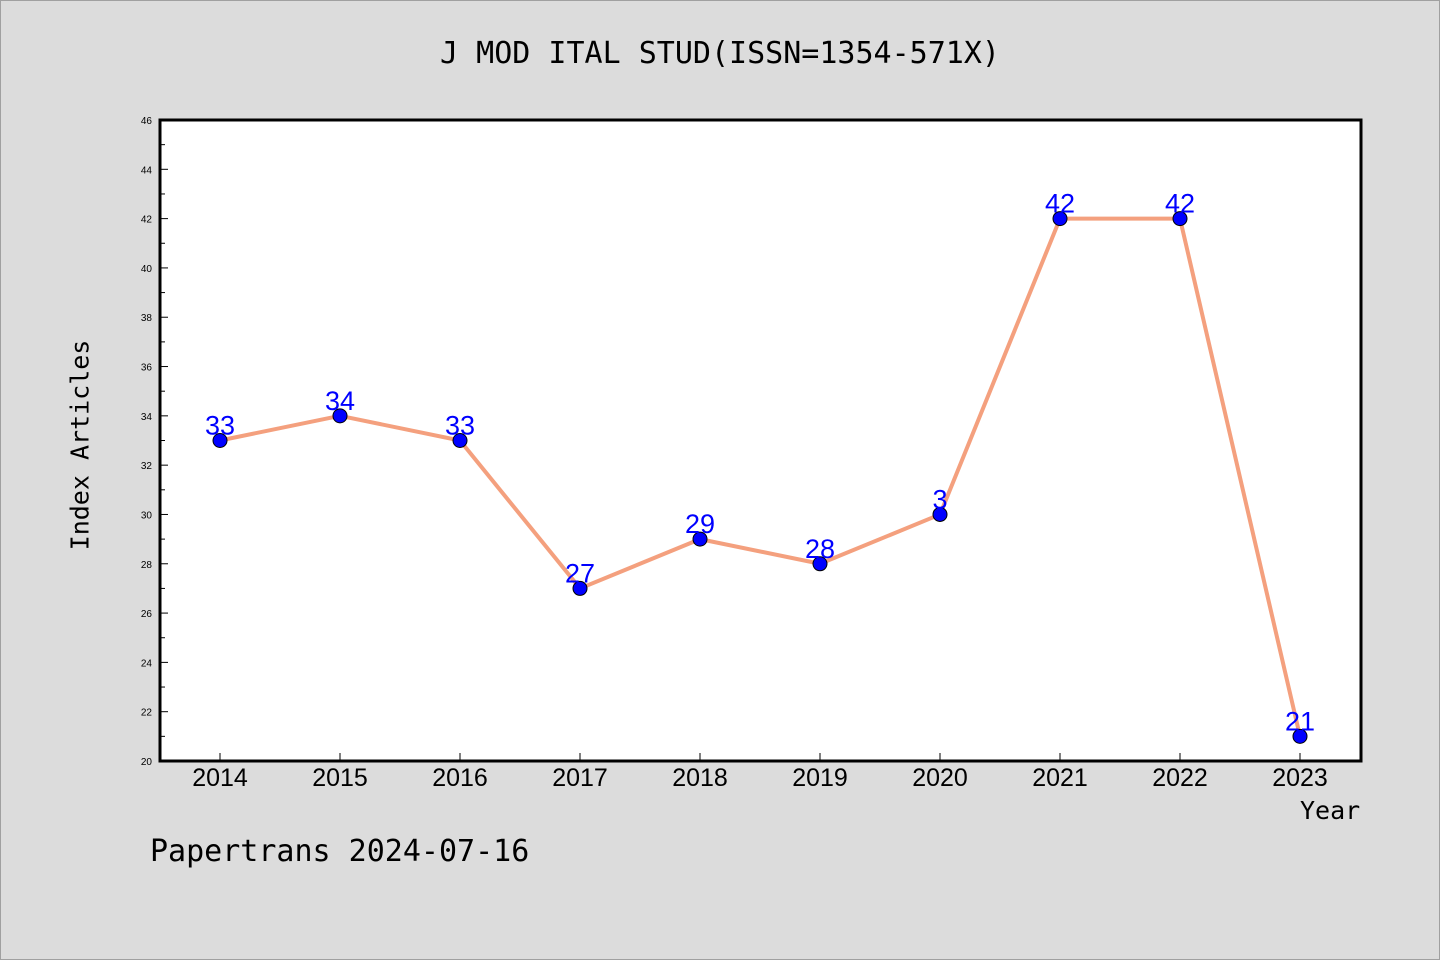 The width and height of the screenshot is (1440, 960). What do you see at coordinates (154, 442) in the screenshot?
I see `y-axis-ticks: 20 22 24 26 28 30 32 34 36 38 40 42 44 46` at bounding box center [154, 442].